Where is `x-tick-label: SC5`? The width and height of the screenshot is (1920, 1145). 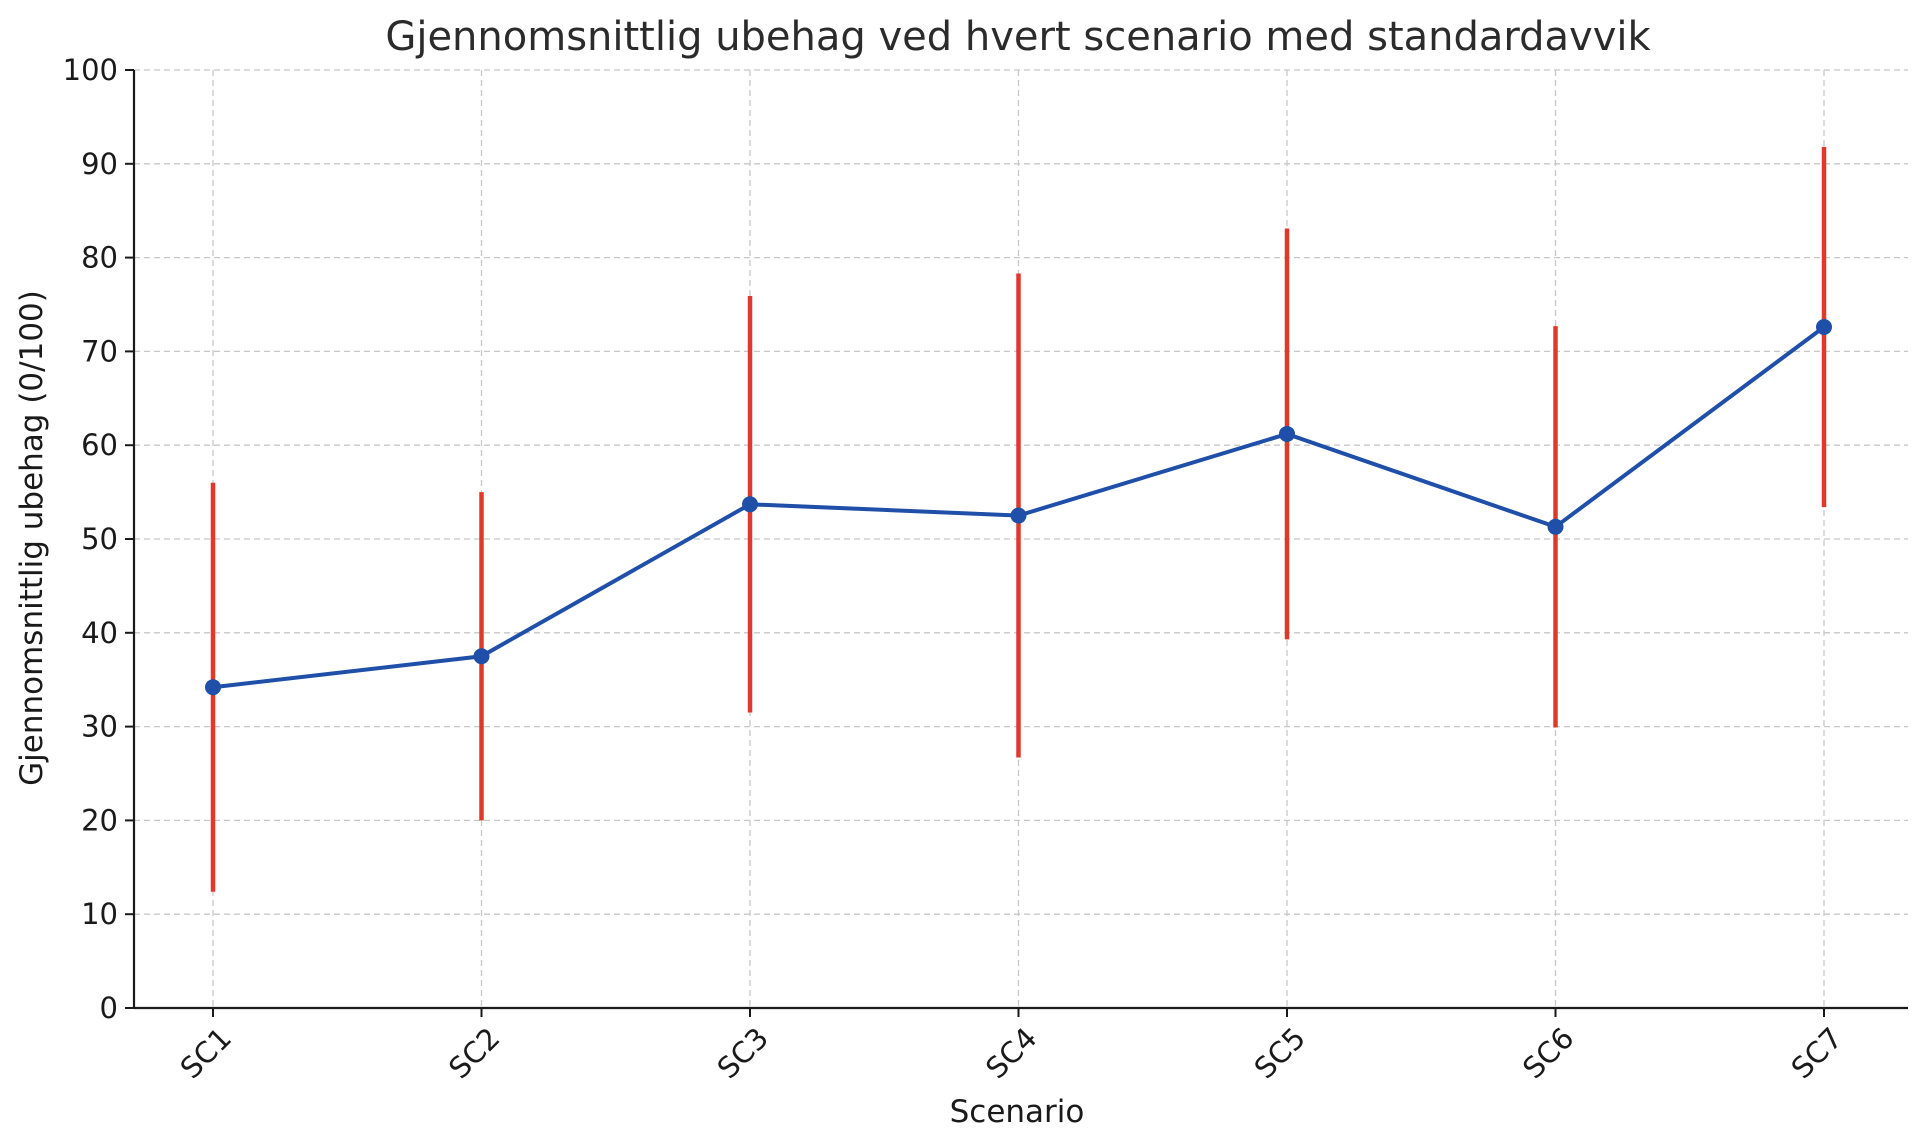 x-tick-label: SC5 is located at coordinates (1280, 1053).